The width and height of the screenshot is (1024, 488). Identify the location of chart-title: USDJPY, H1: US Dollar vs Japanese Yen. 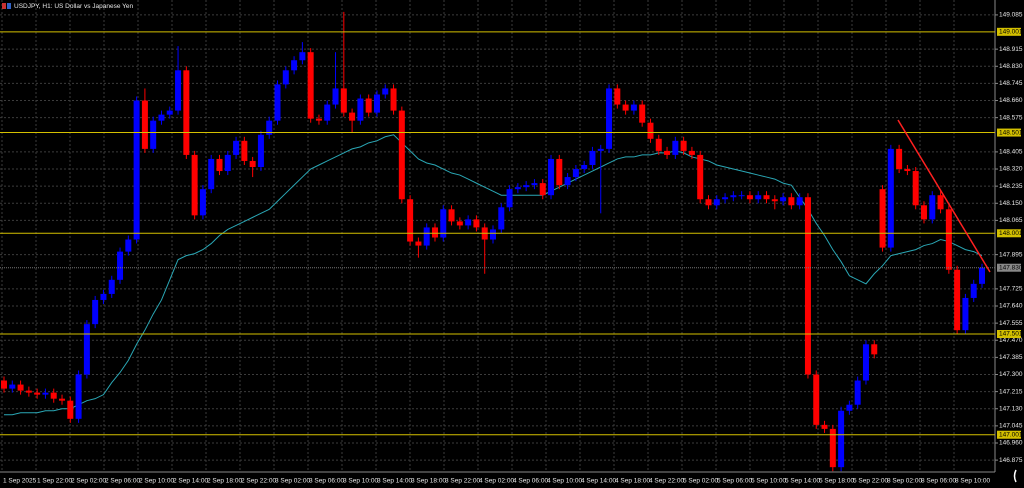
(73, 6).